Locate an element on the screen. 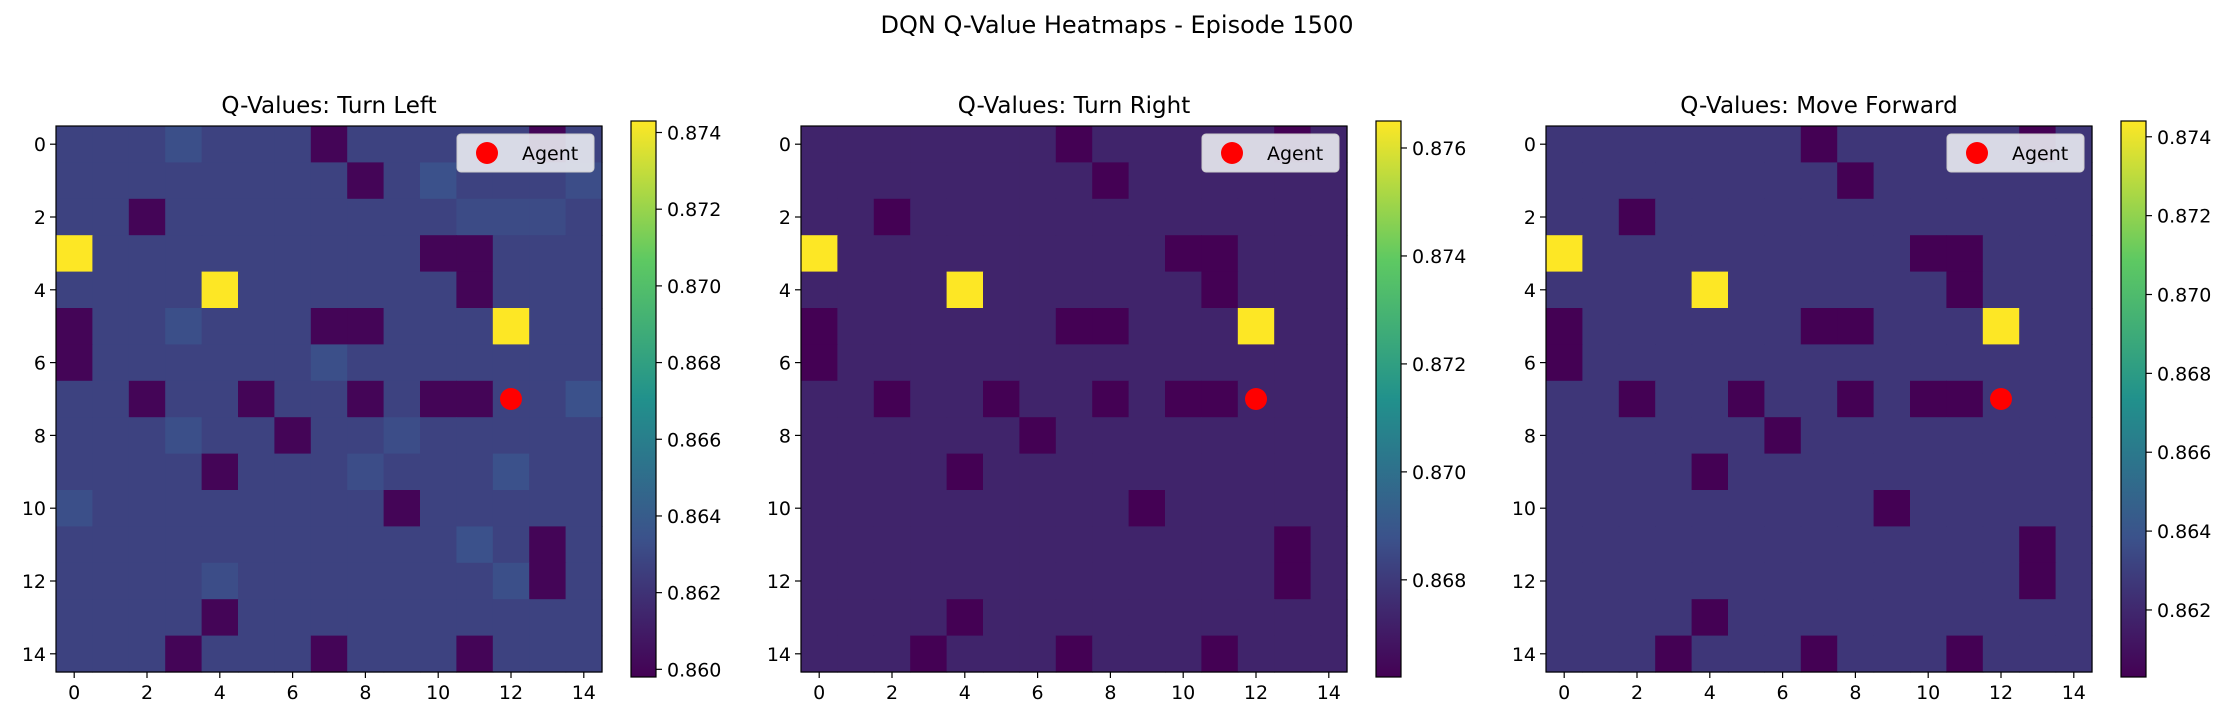 The height and width of the screenshot is (722, 2235). y-tick-label: 10 is located at coordinates (779, 509).